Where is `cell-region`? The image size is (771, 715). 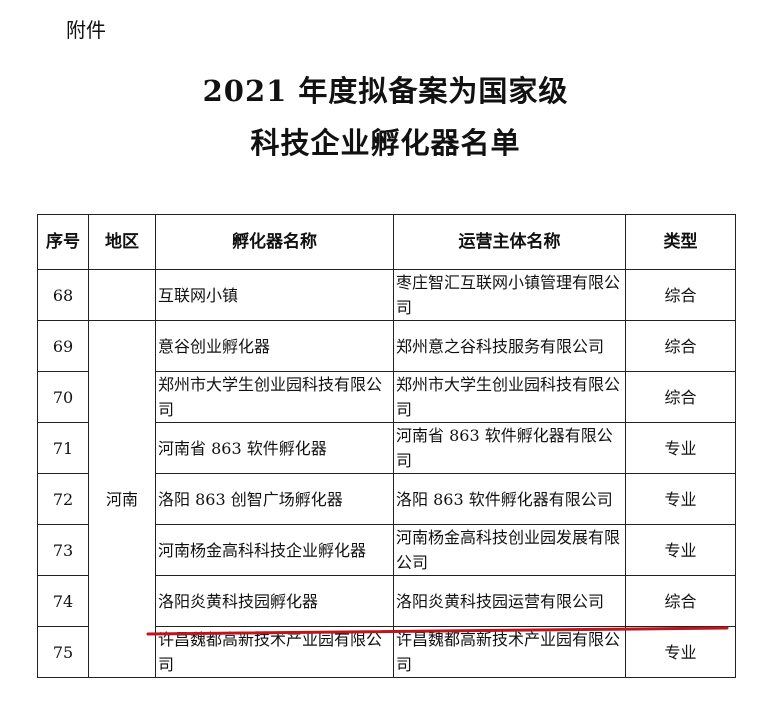
cell-region is located at coordinates (122, 295).